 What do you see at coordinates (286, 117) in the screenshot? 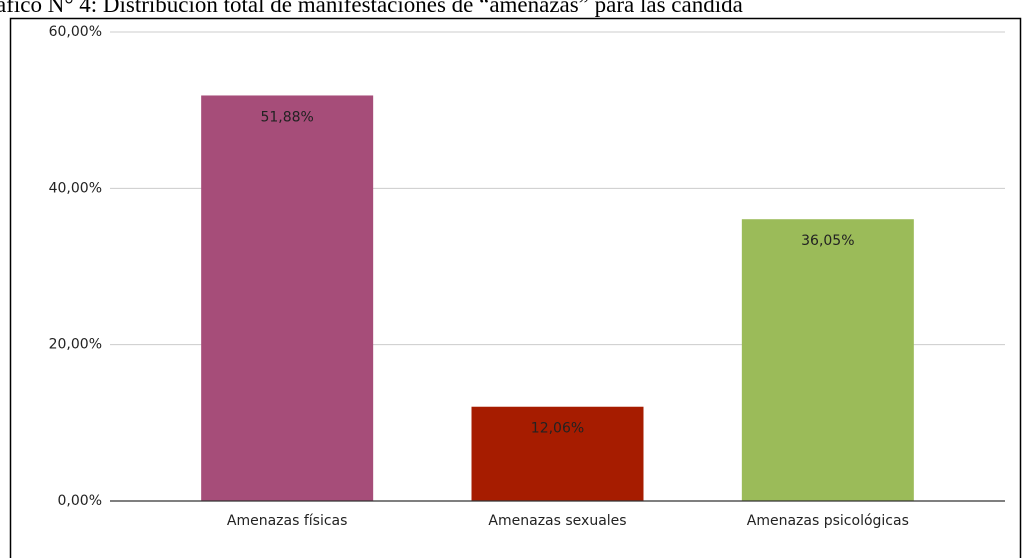
I see `data-label: 51,88%` at bounding box center [286, 117].